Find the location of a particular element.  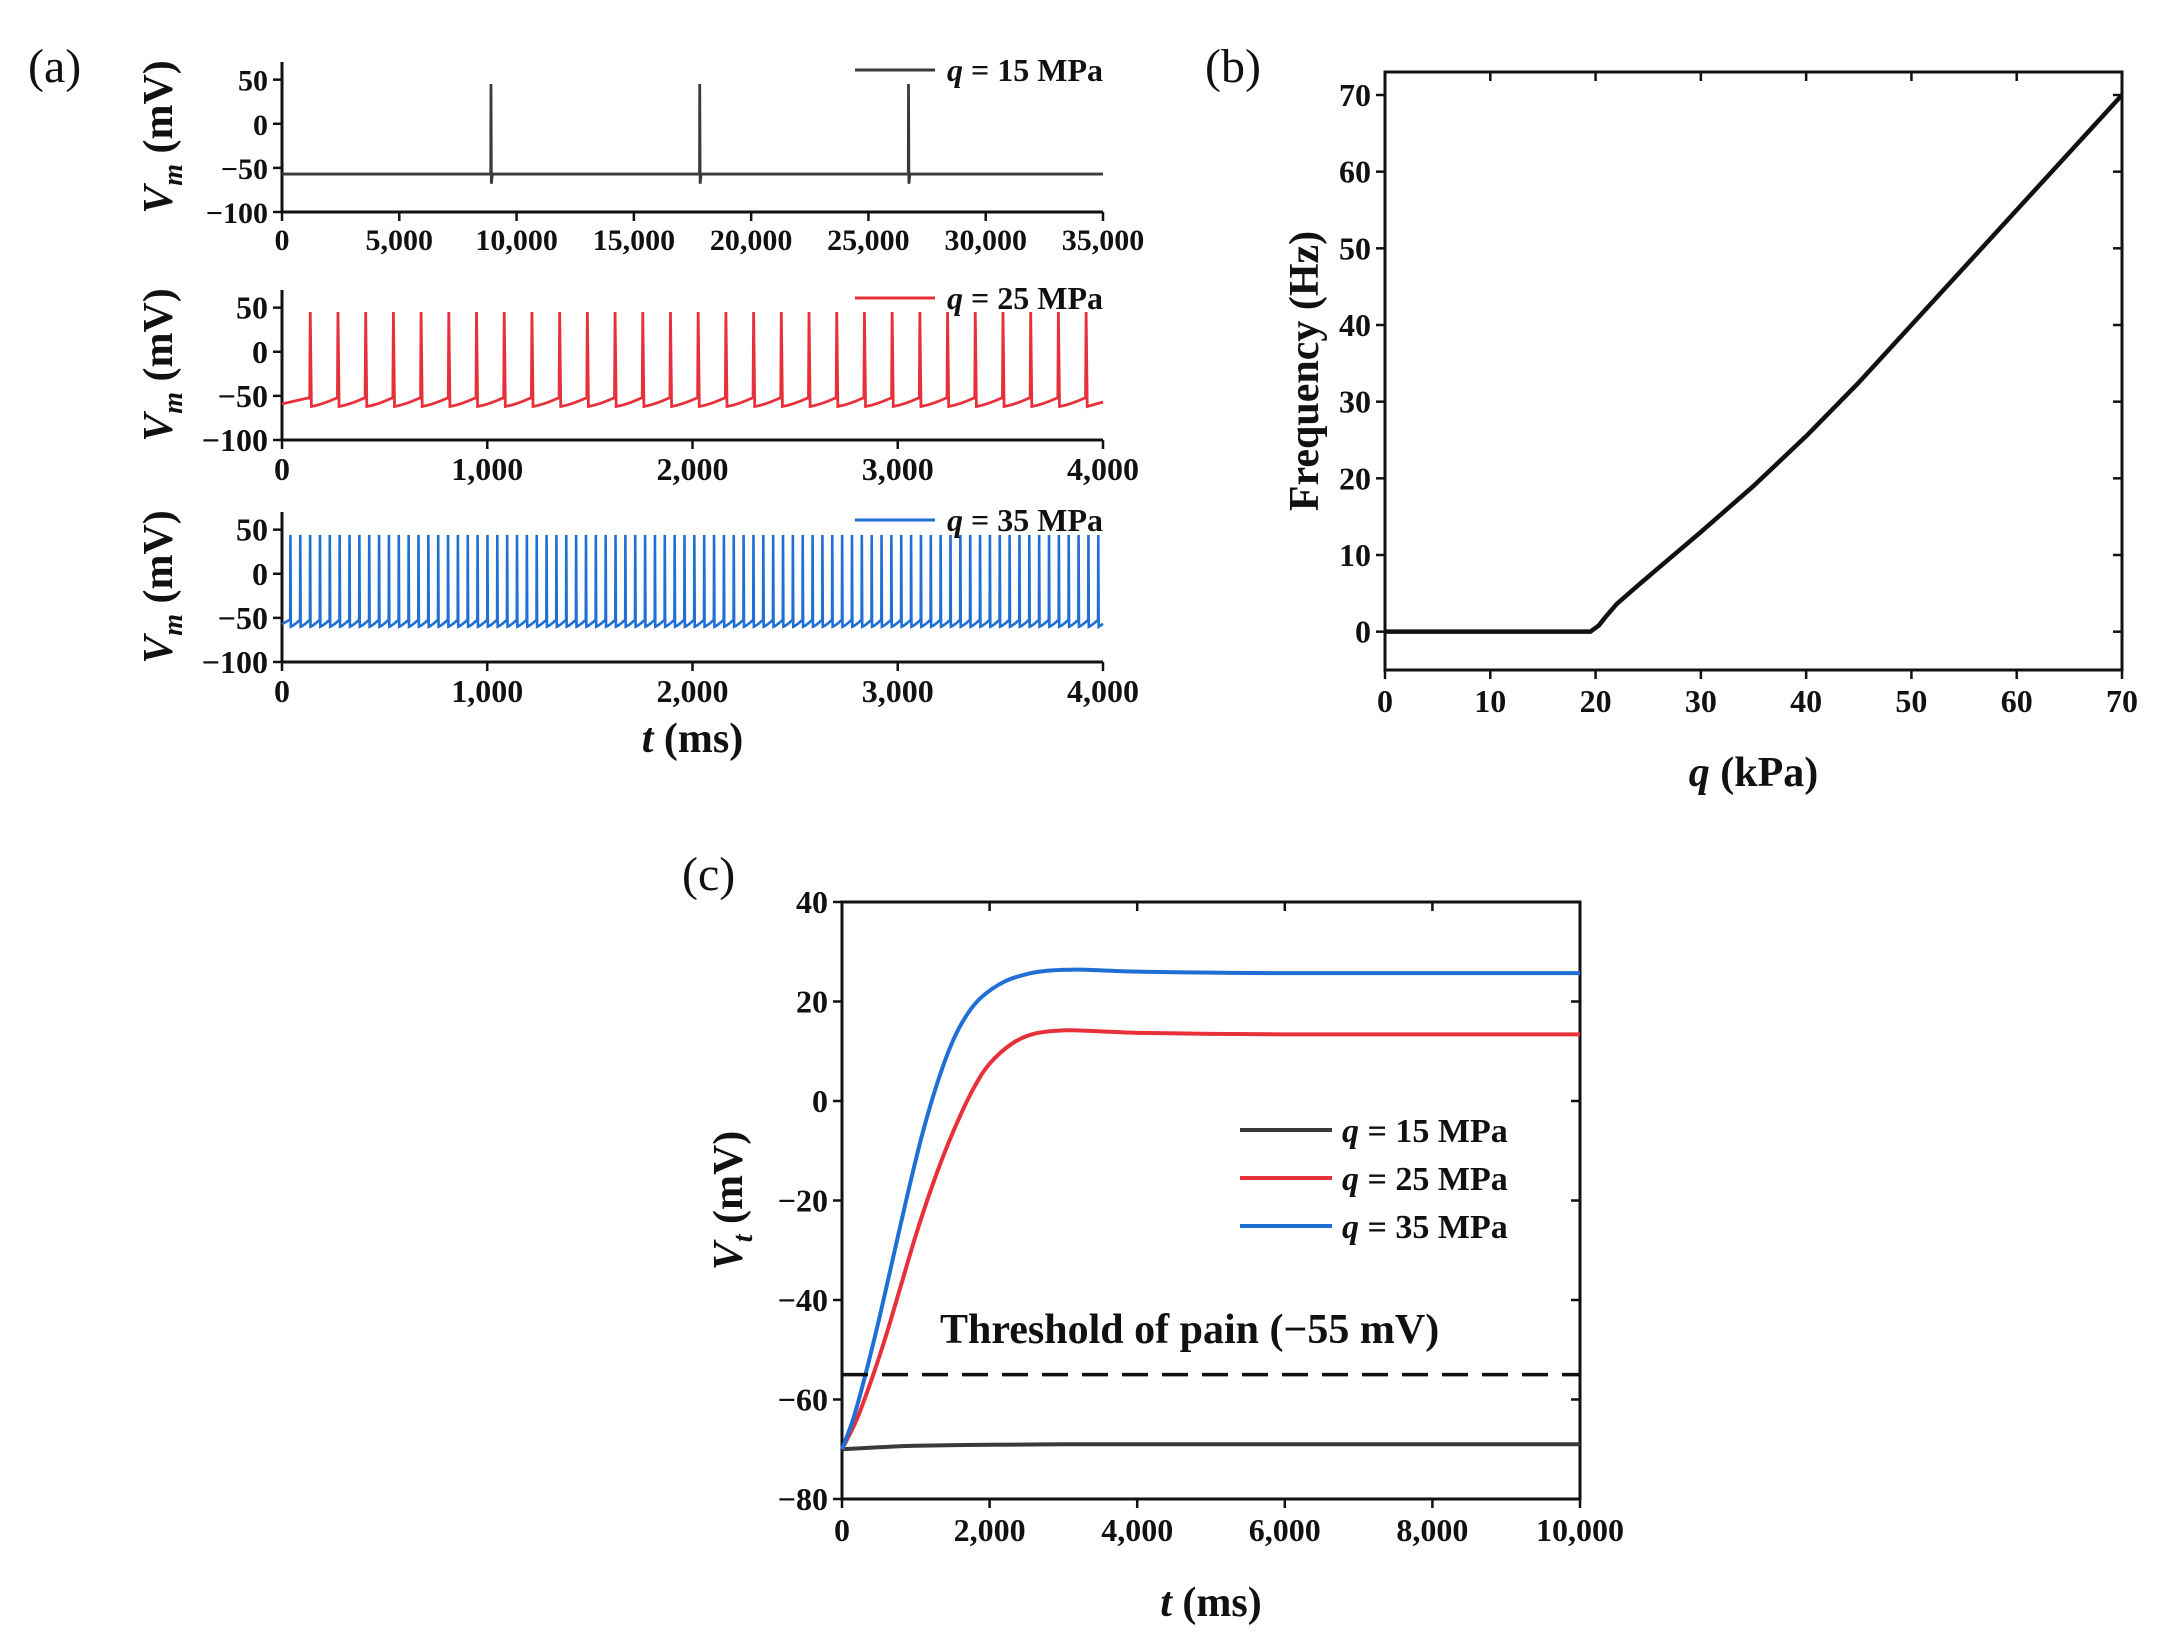

y-tick-label: −60 is located at coordinates (803, 1400).